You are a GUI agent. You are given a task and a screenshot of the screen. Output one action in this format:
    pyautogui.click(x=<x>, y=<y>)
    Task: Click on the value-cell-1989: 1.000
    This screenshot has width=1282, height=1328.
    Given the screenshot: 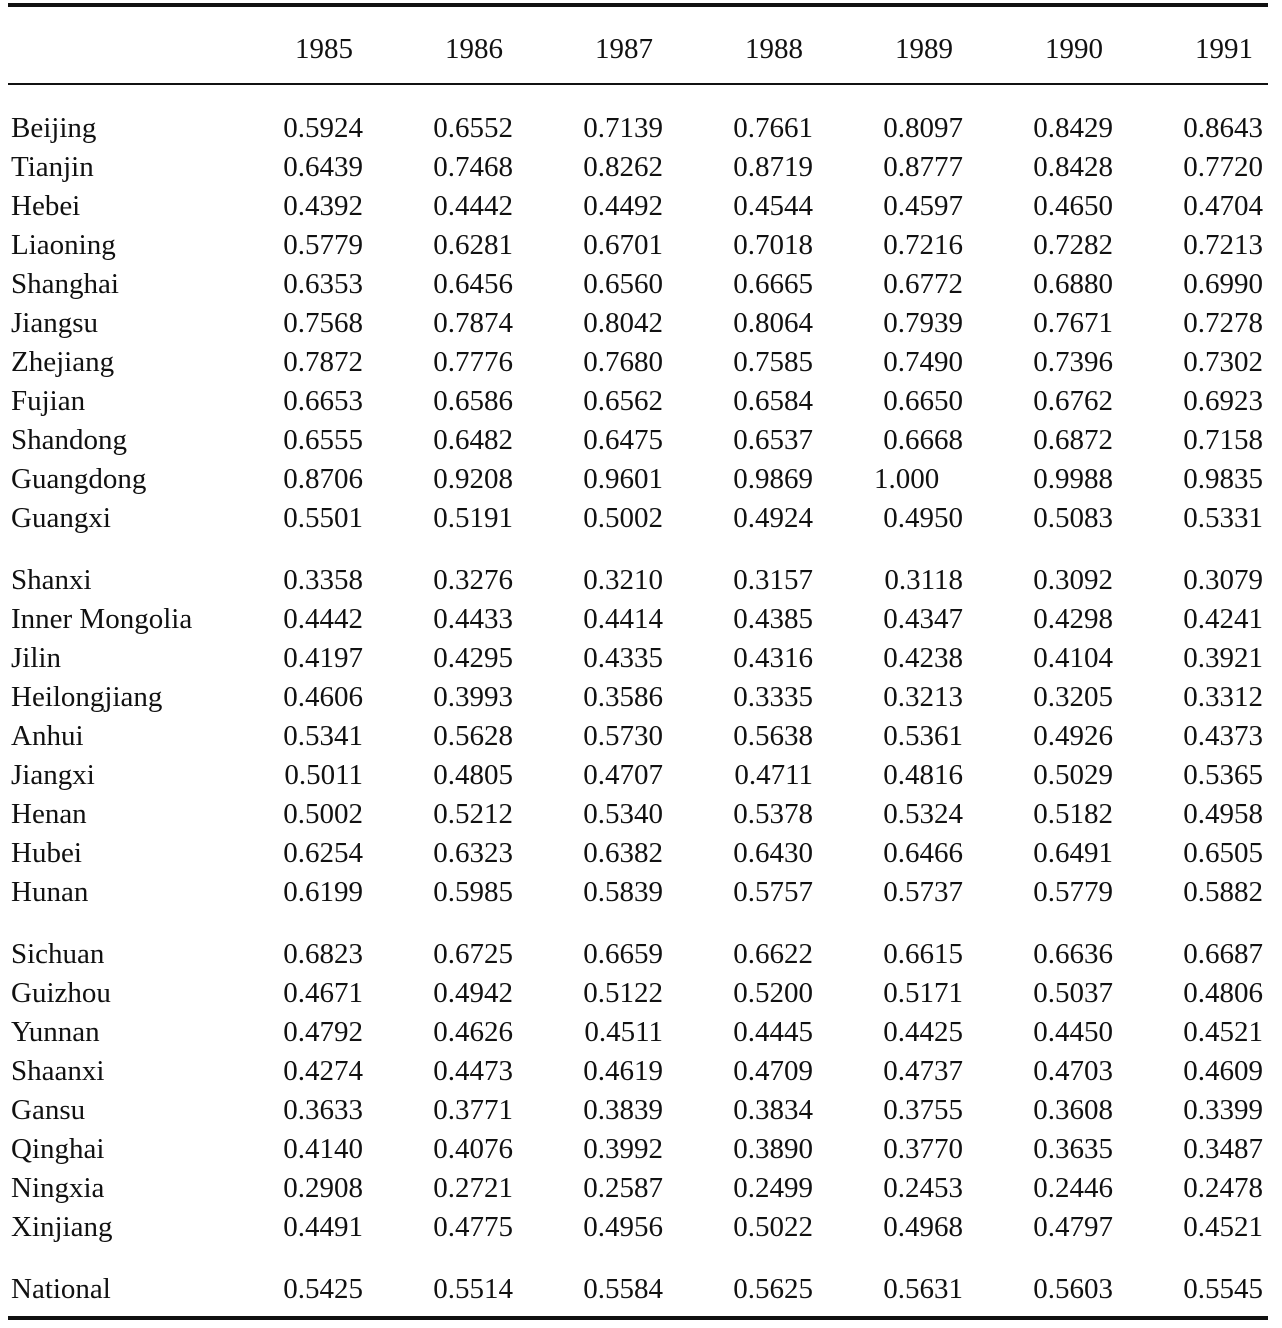 What is the action you would take?
    pyautogui.click(x=907, y=479)
    